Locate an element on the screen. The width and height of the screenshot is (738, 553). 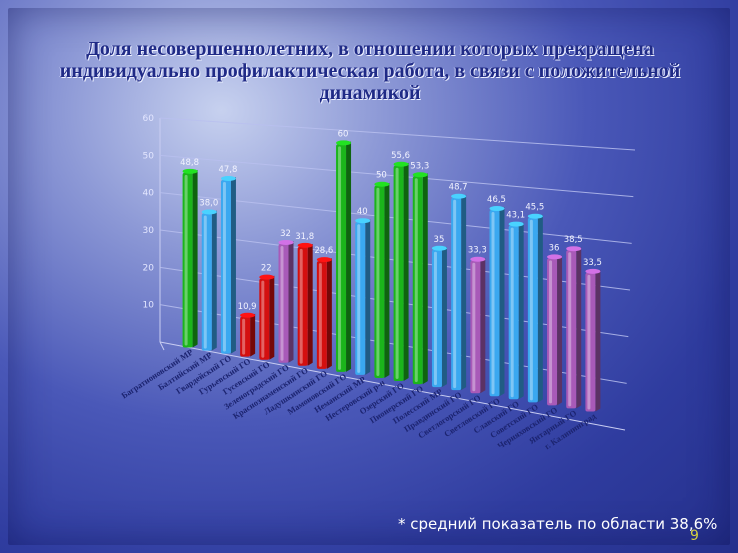
data-label: 60 is located at coordinates (343, 134).